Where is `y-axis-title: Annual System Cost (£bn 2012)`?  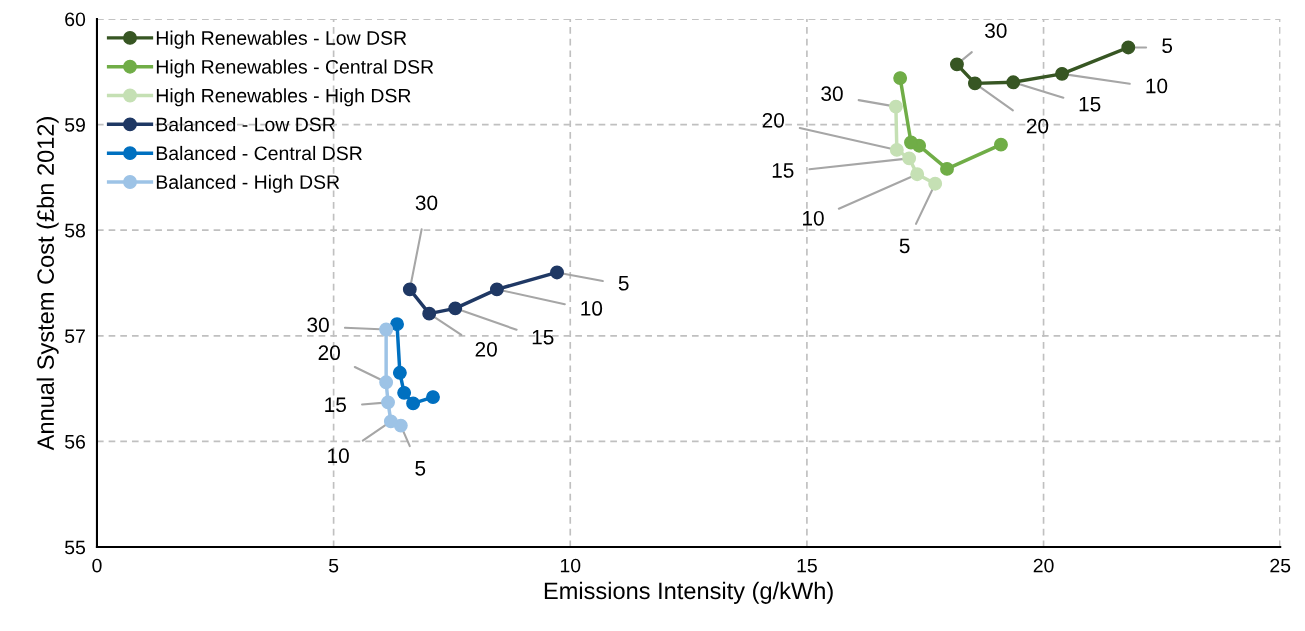
y-axis-title: Annual System Cost (£bn 2012) is located at coordinates (47, 284).